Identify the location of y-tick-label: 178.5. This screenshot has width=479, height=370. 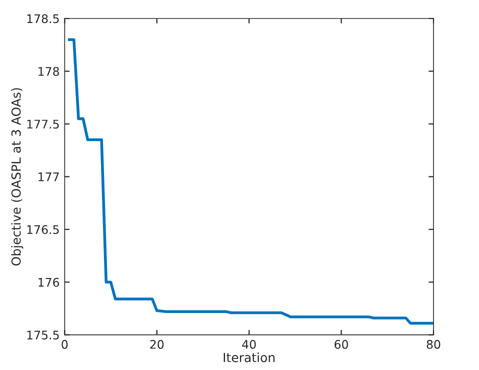
(43, 19).